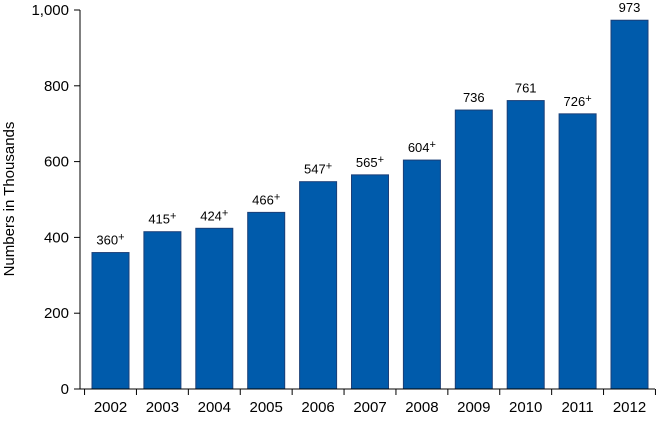  Describe the element at coordinates (110, 240) in the screenshot. I see `data-label-2002: 360+` at that location.